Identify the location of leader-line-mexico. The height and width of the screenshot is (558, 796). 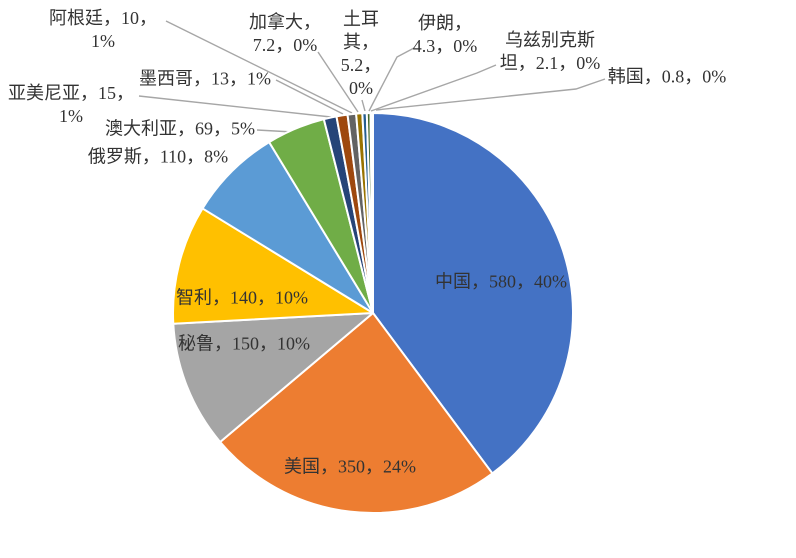
(309, 97).